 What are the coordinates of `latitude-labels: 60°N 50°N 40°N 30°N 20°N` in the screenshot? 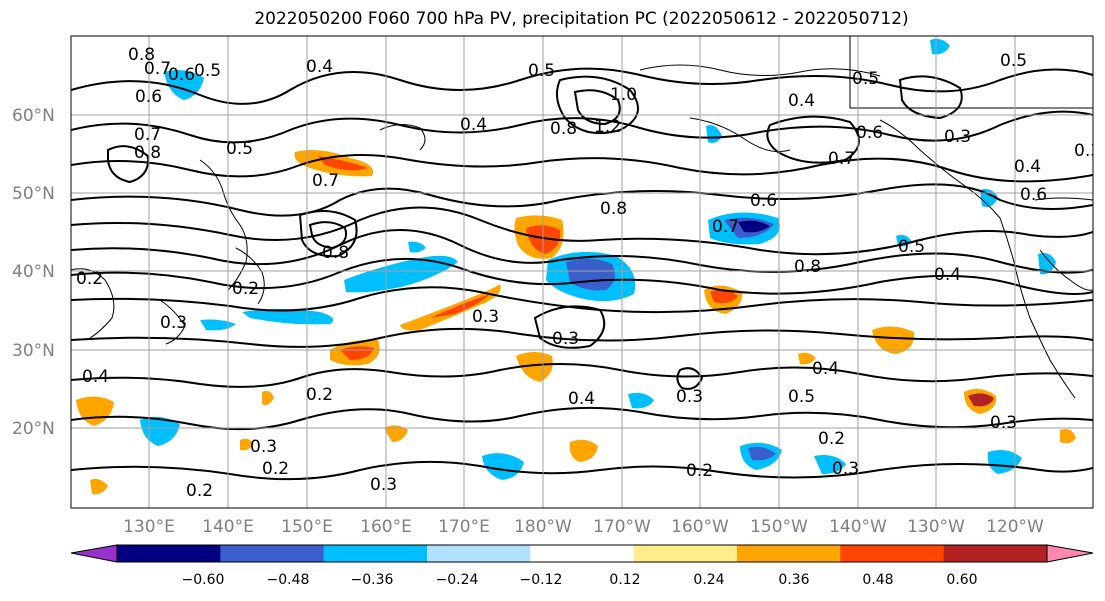 It's located at (33, 272).